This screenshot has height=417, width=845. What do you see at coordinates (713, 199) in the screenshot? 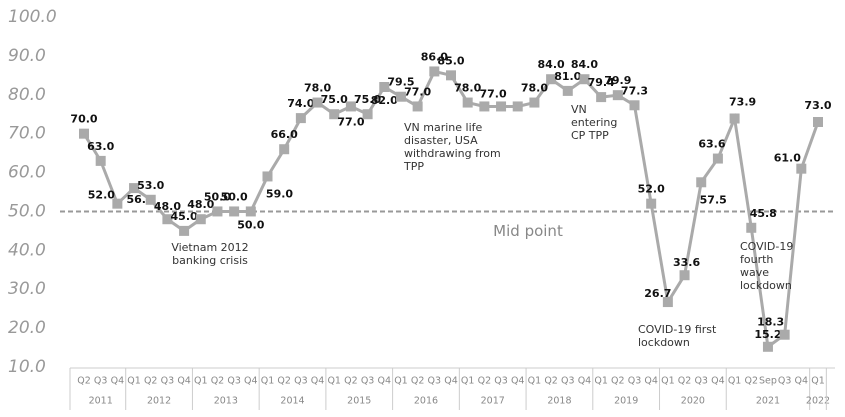
I see `data-label: 57.5` at bounding box center [713, 199].